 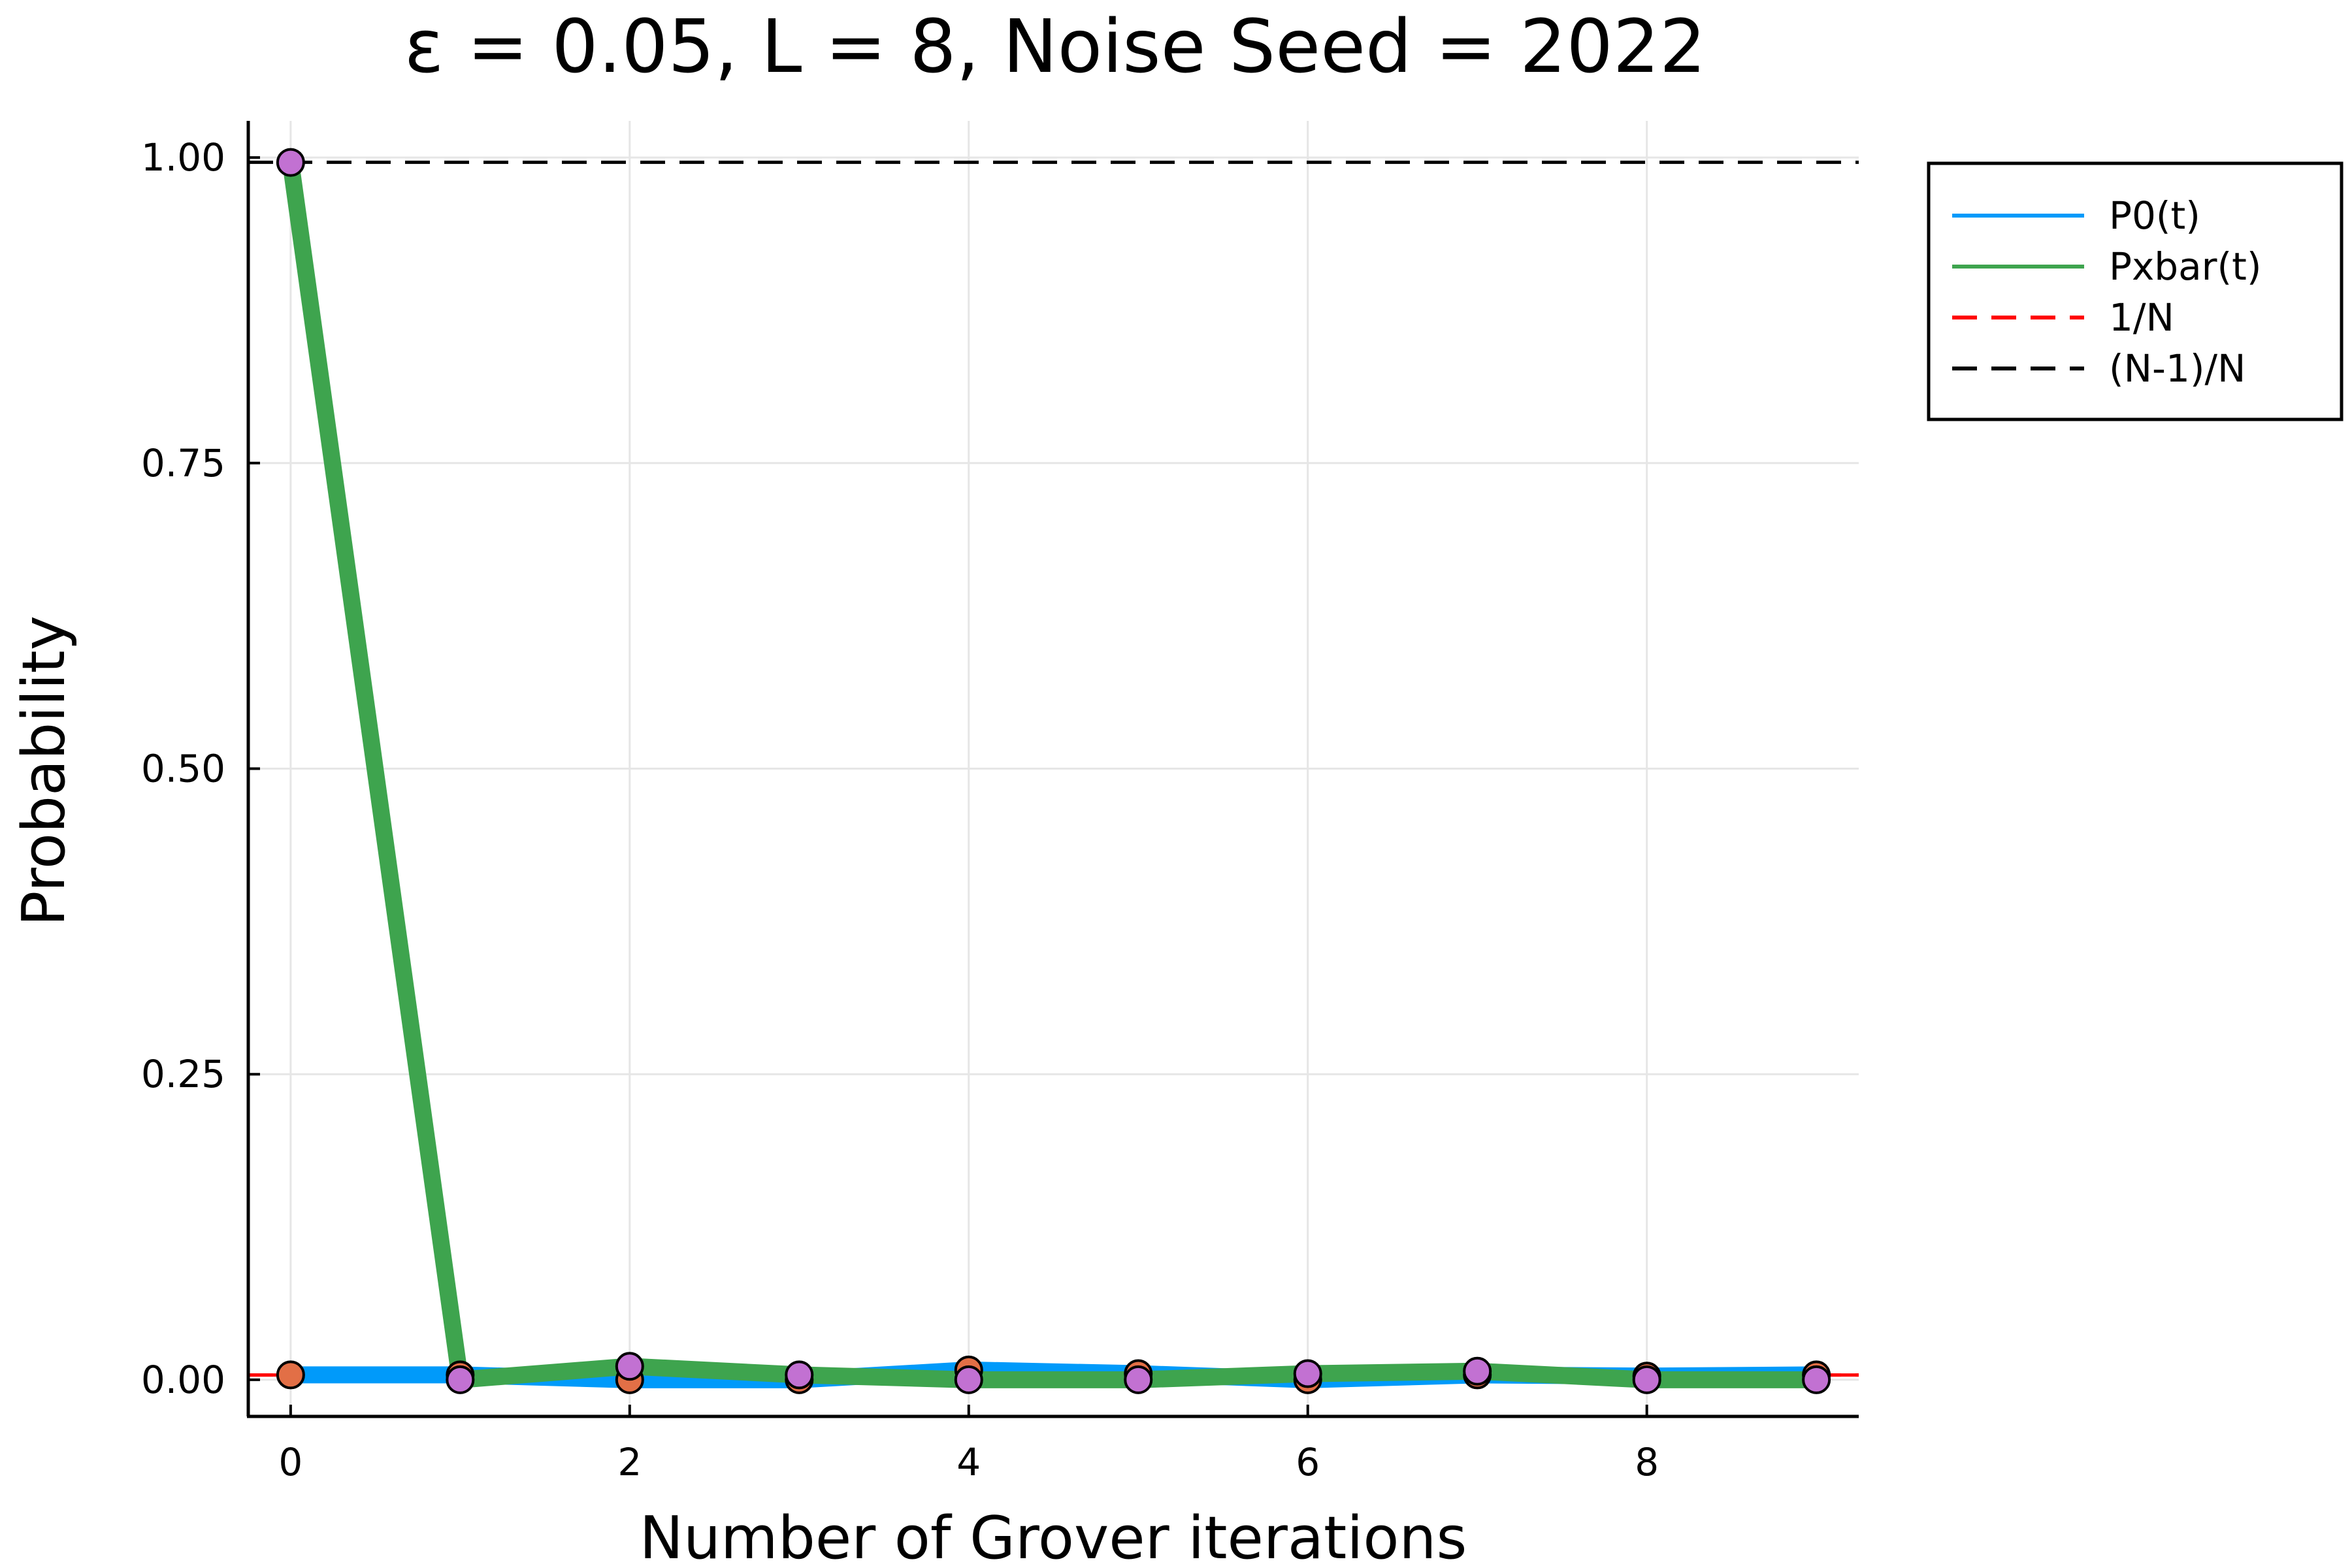 What do you see at coordinates (290, 1462) in the screenshot?
I see `x-tick-label: 0` at bounding box center [290, 1462].